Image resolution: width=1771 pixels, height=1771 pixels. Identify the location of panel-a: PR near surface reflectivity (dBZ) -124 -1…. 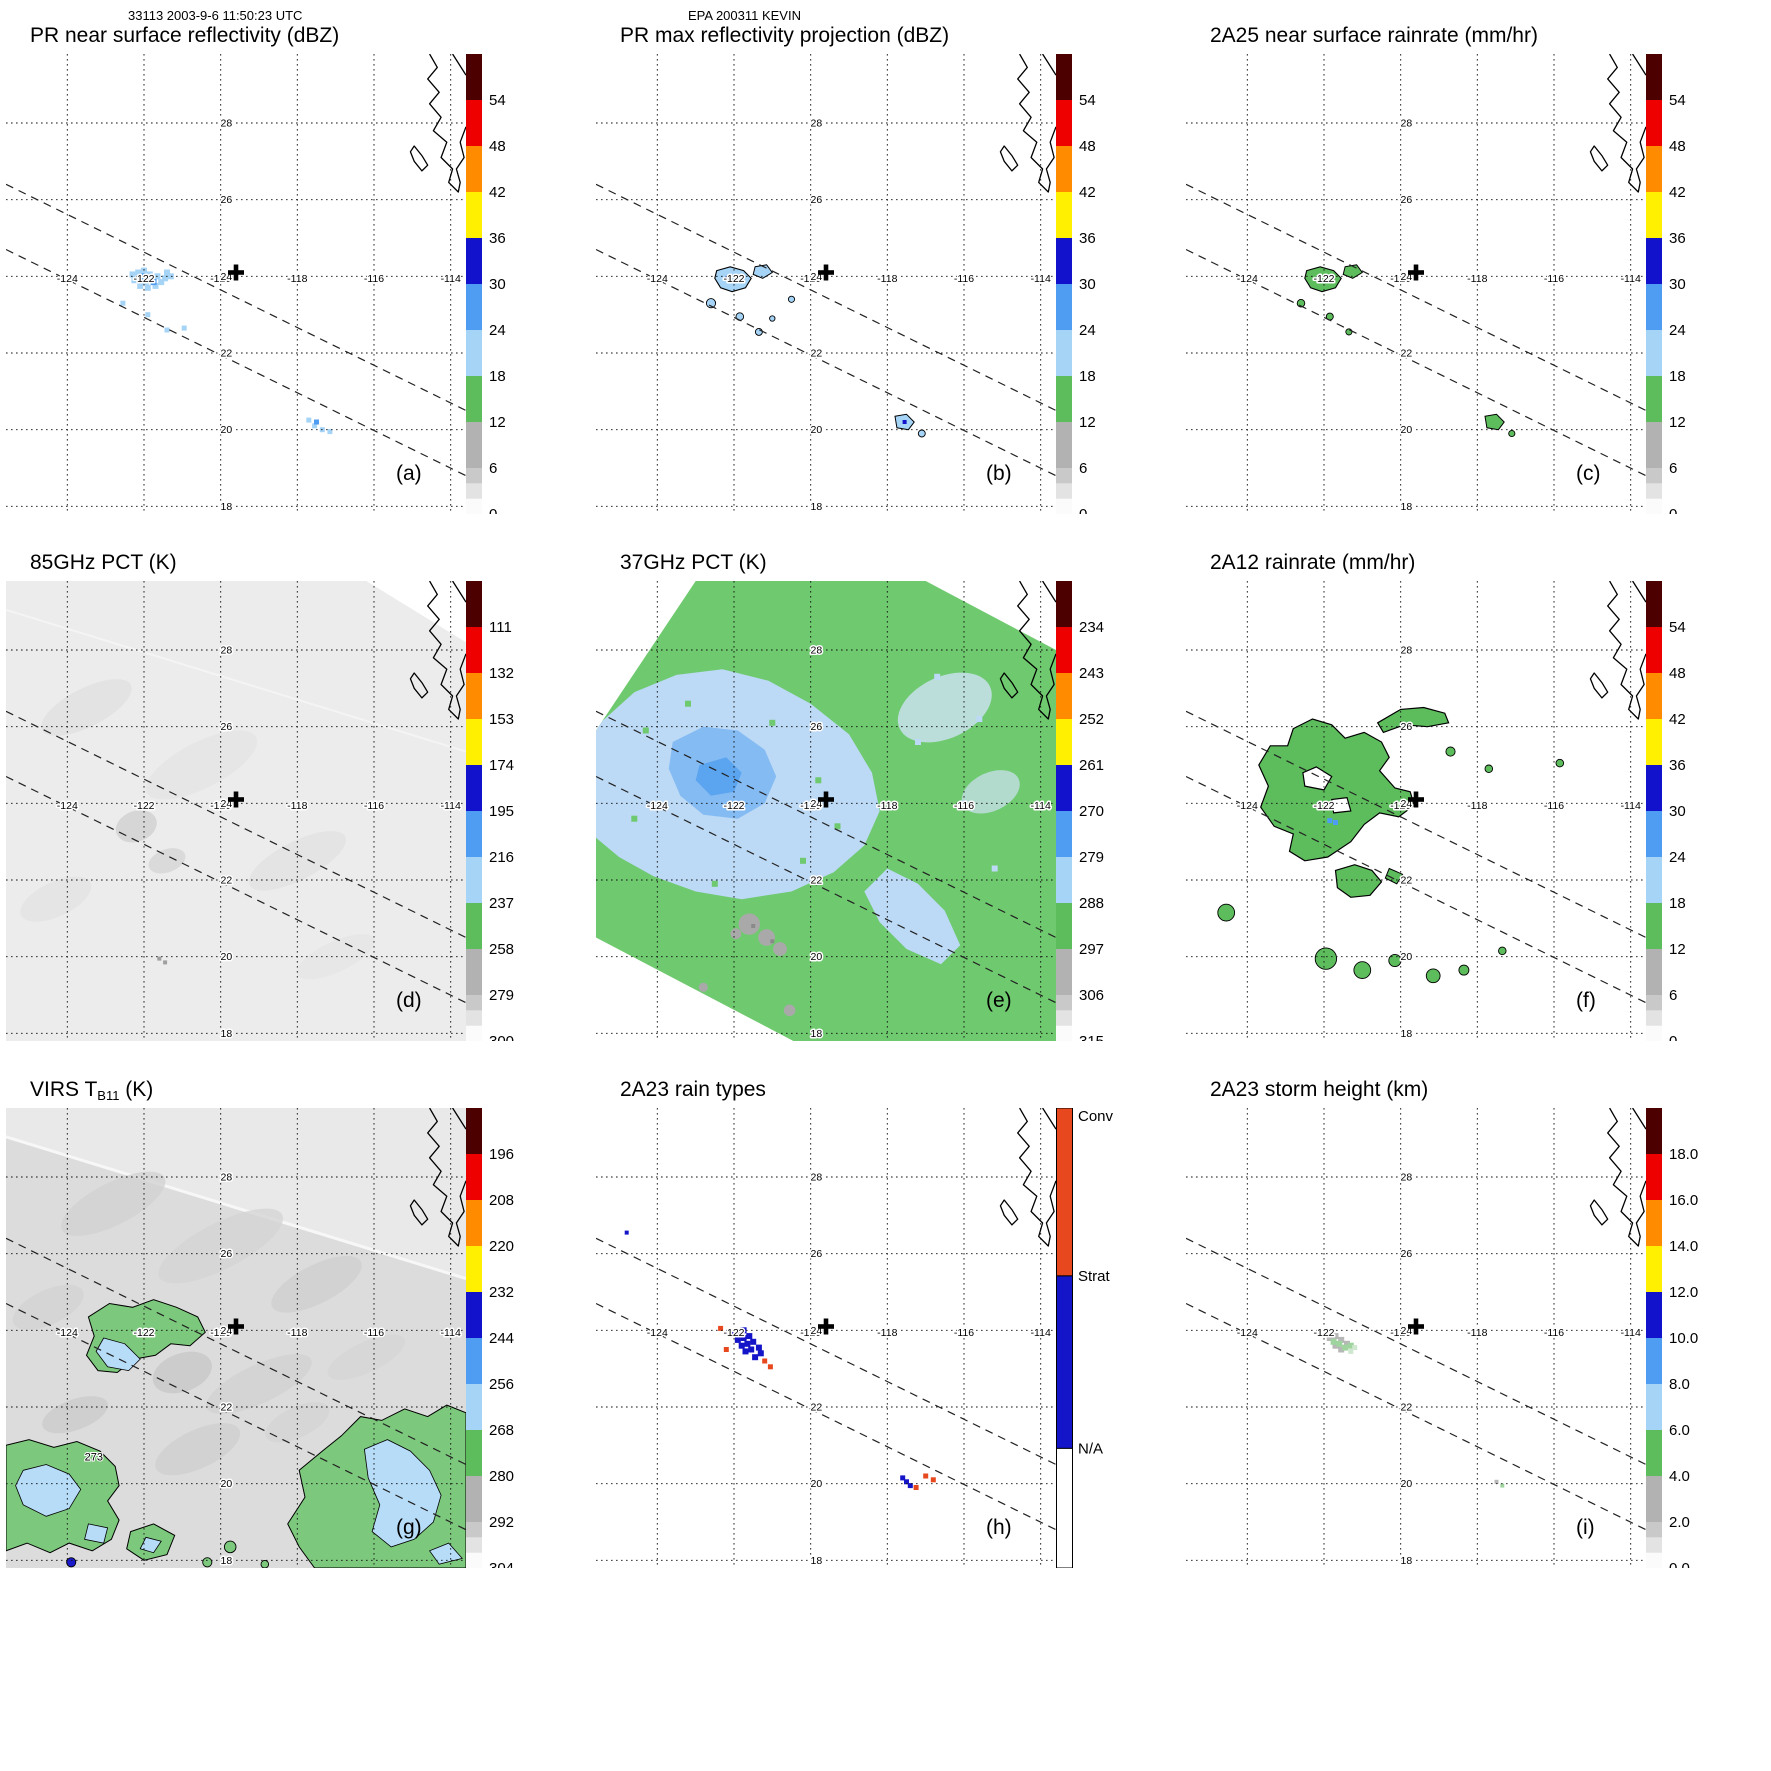
(295, 287).